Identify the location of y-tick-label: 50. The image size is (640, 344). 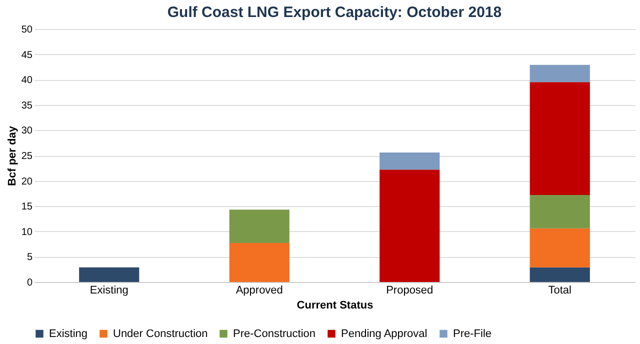
(27, 30).